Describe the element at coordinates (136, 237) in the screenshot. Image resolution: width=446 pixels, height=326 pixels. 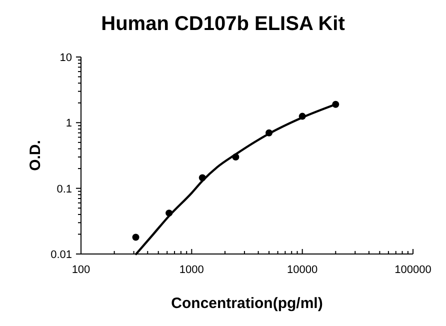
I see `point` at that location.